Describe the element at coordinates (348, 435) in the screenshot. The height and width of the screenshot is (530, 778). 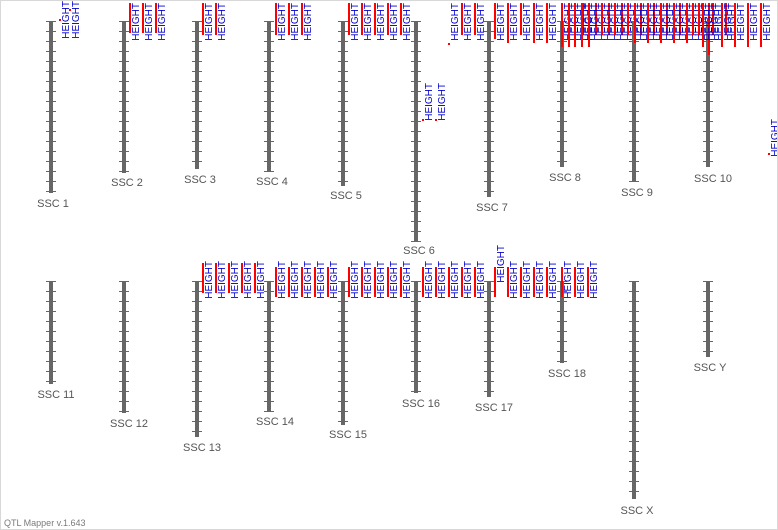
I see `chromosome-label: SSC 15` at that location.